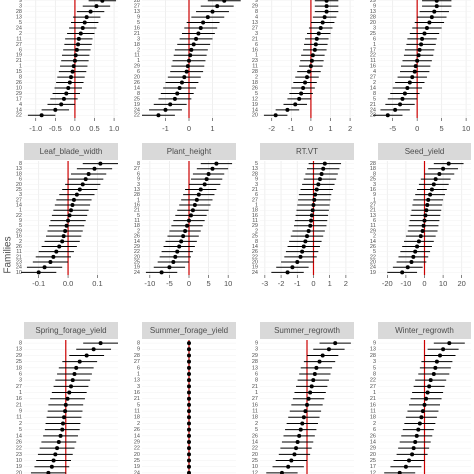 Image resolution: width=474 pixels, height=474 pixels. I want to click on y-tick-label: 14, so click(137, 88).